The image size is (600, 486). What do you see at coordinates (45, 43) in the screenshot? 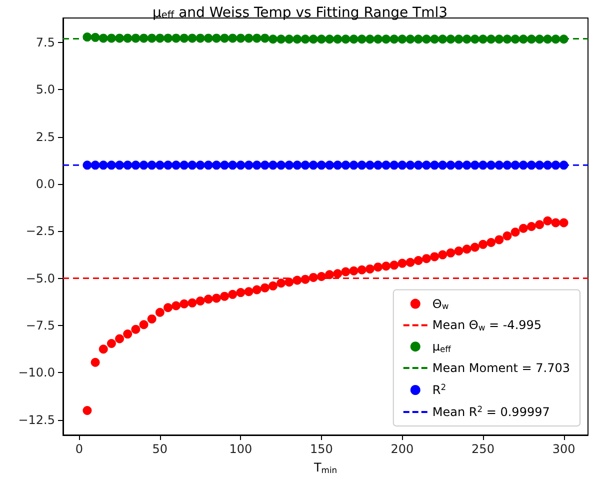
I see `y-tick-label: 7.5` at bounding box center [45, 43].